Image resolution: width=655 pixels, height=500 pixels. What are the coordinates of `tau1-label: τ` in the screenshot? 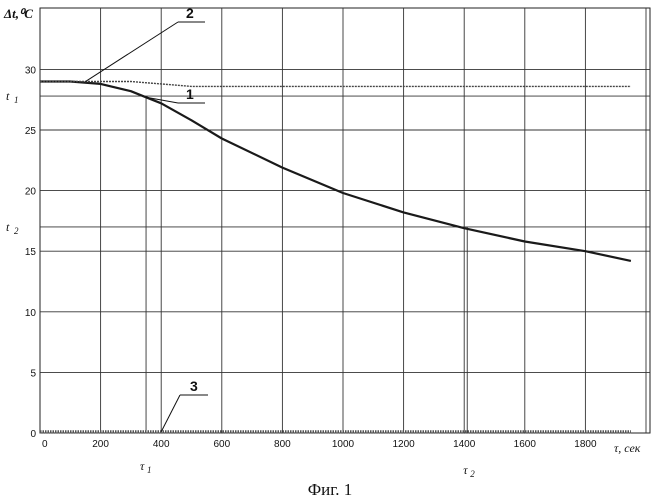 It's located at (142, 466).